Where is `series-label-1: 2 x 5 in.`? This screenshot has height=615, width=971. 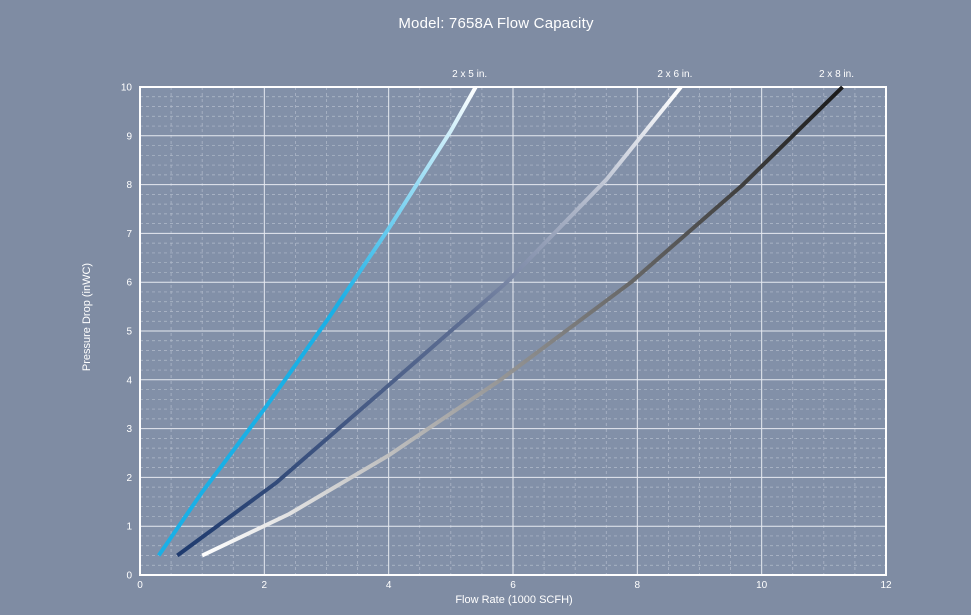 series-label-1: 2 x 5 in. is located at coordinates (469, 74).